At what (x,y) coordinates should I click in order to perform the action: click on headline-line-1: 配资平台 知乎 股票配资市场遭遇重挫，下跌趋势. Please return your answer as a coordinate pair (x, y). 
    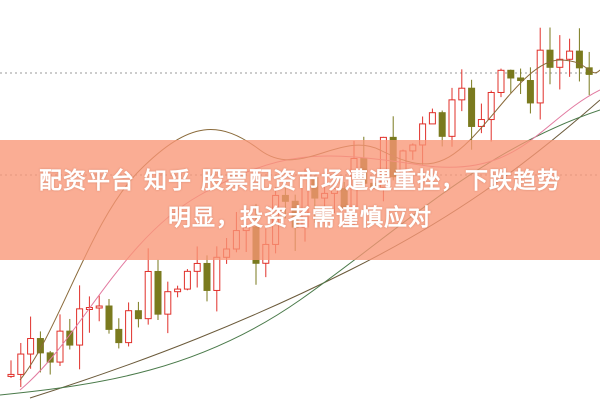
    Looking at the image, I should click on (299, 181).